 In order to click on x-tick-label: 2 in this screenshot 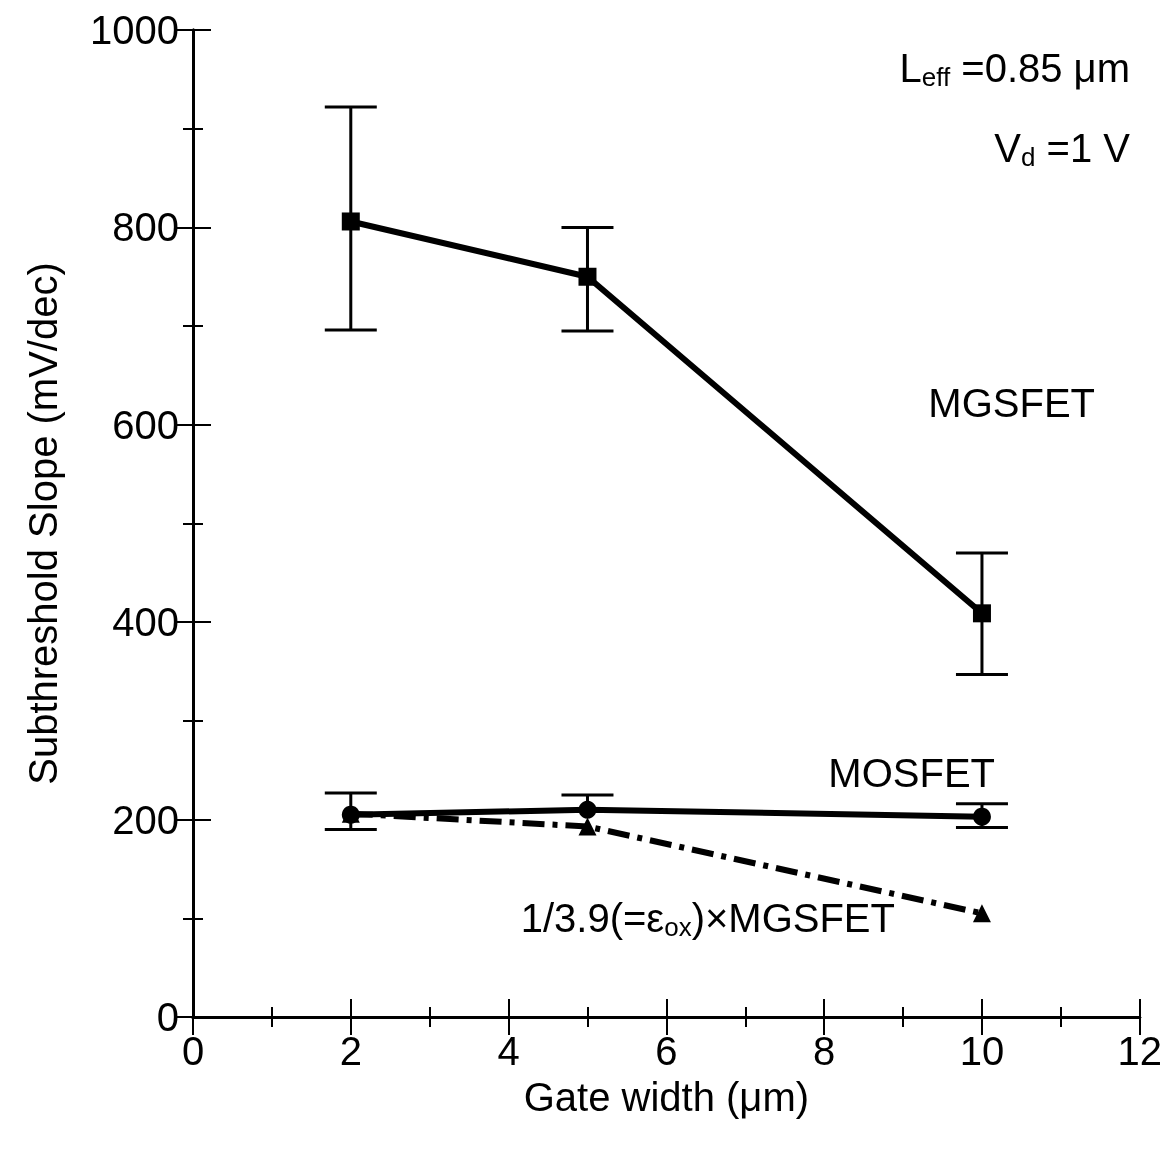, I will do `click(350, 1051)`.